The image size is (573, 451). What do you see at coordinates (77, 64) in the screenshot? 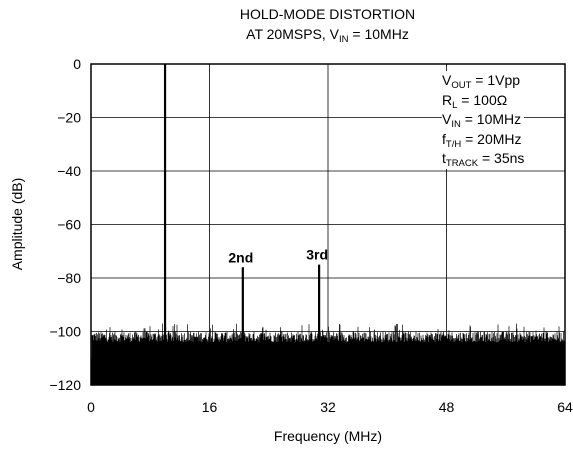
I see `y-tick-label: 0` at bounding box center [77, 64].